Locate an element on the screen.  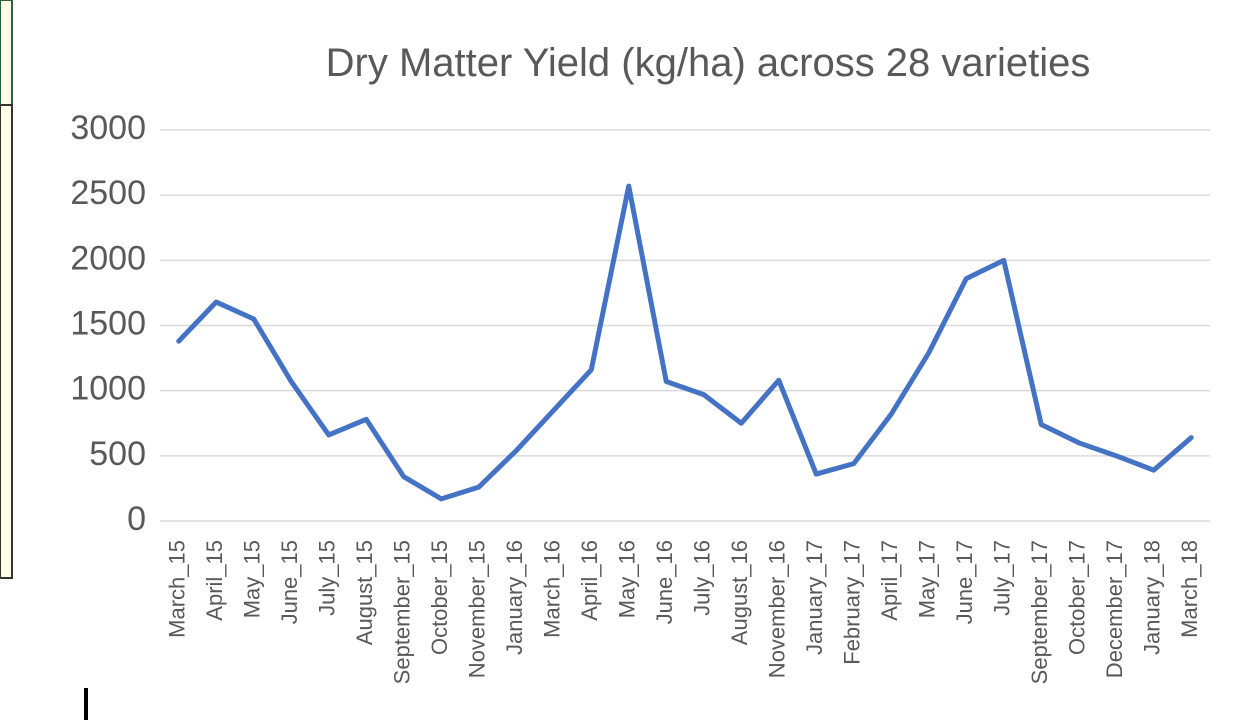
x-tick-label: August_15 is located at coordinates (364, 592).